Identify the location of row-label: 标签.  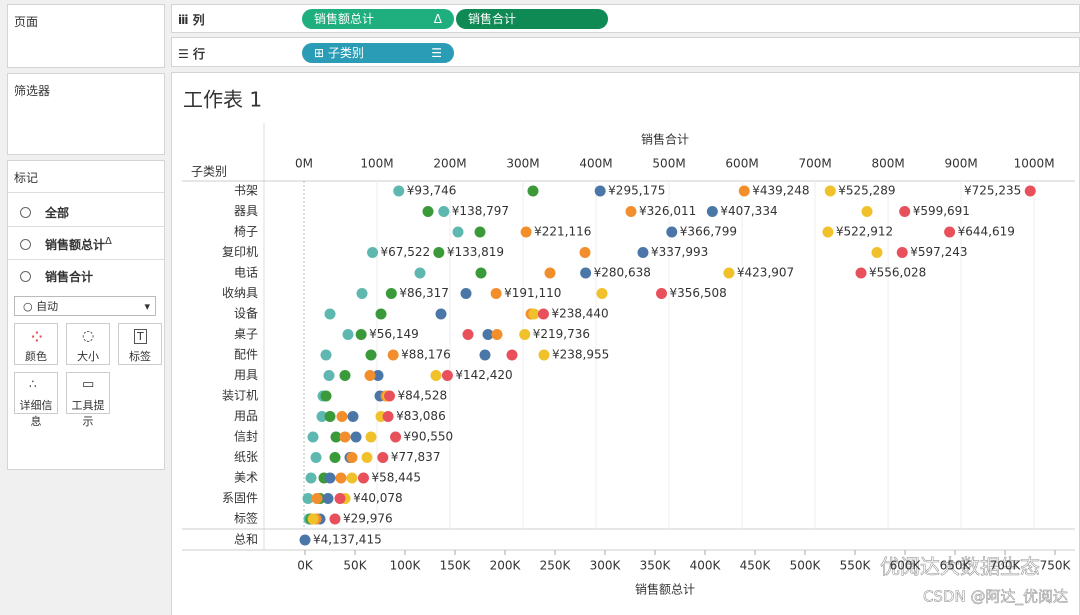
(246, 518).